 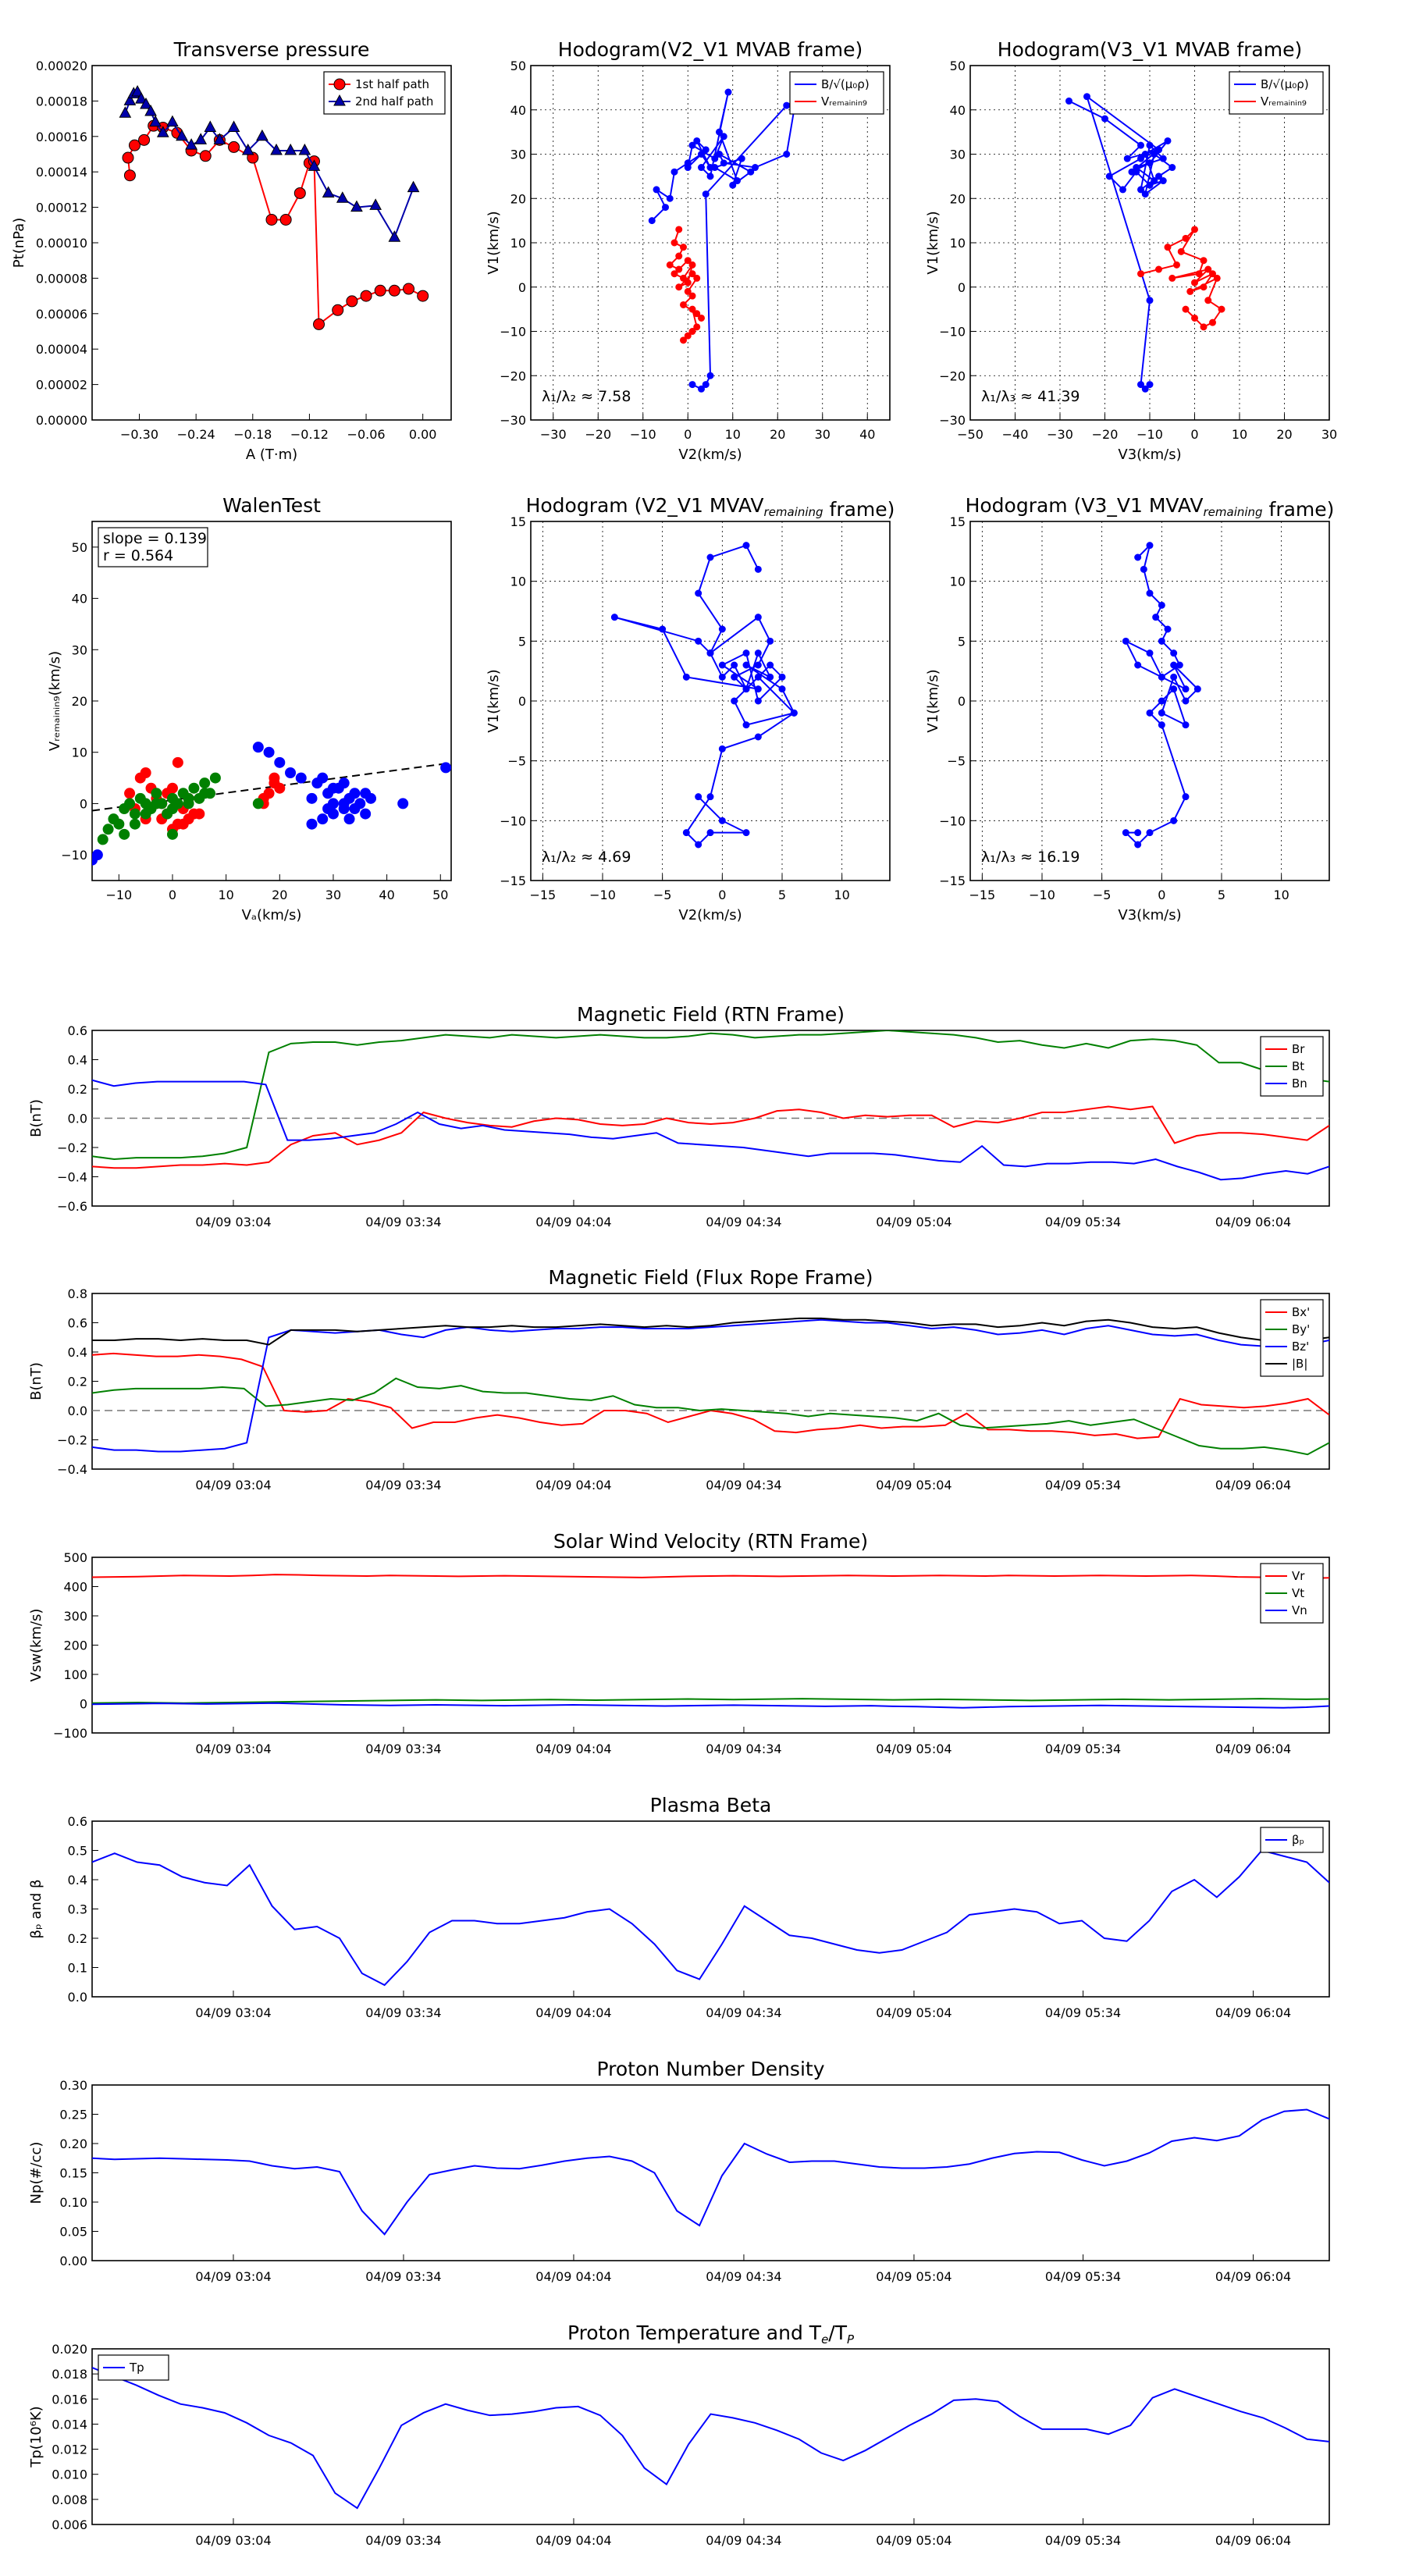 I want to click on x-tick-label: 04/09 05:34, so click(x=1083, y=1749).